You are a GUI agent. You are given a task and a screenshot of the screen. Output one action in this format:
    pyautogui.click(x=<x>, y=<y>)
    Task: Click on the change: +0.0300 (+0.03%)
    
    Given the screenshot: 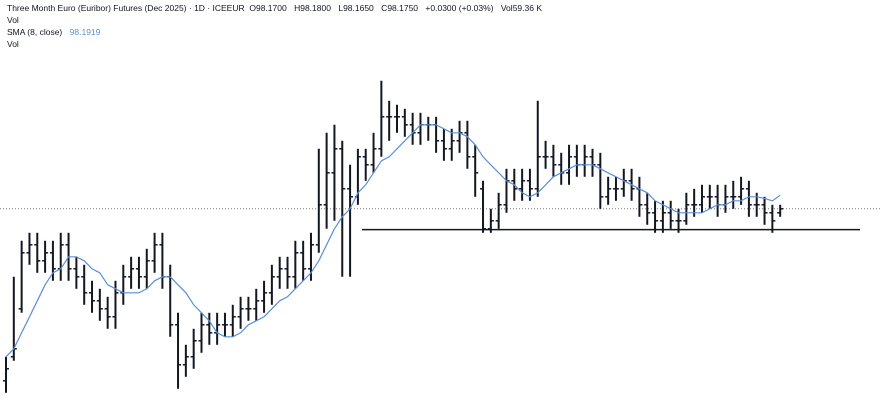 What is the action you would take?
    pyautogui.click(x=459, y=8)
    